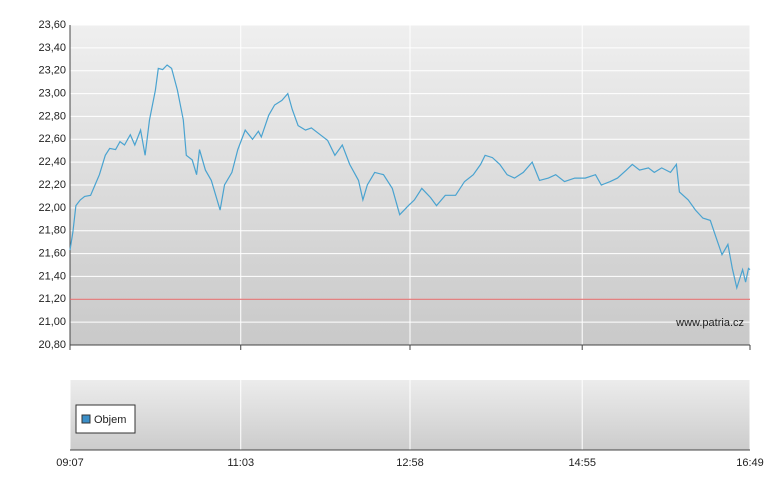 This screenshot has height=490, width=780. What do you see at coordinates (52, 139) in the screenshot?
I see `y-tick-label: 22,60` at bounding box center [52, 139].